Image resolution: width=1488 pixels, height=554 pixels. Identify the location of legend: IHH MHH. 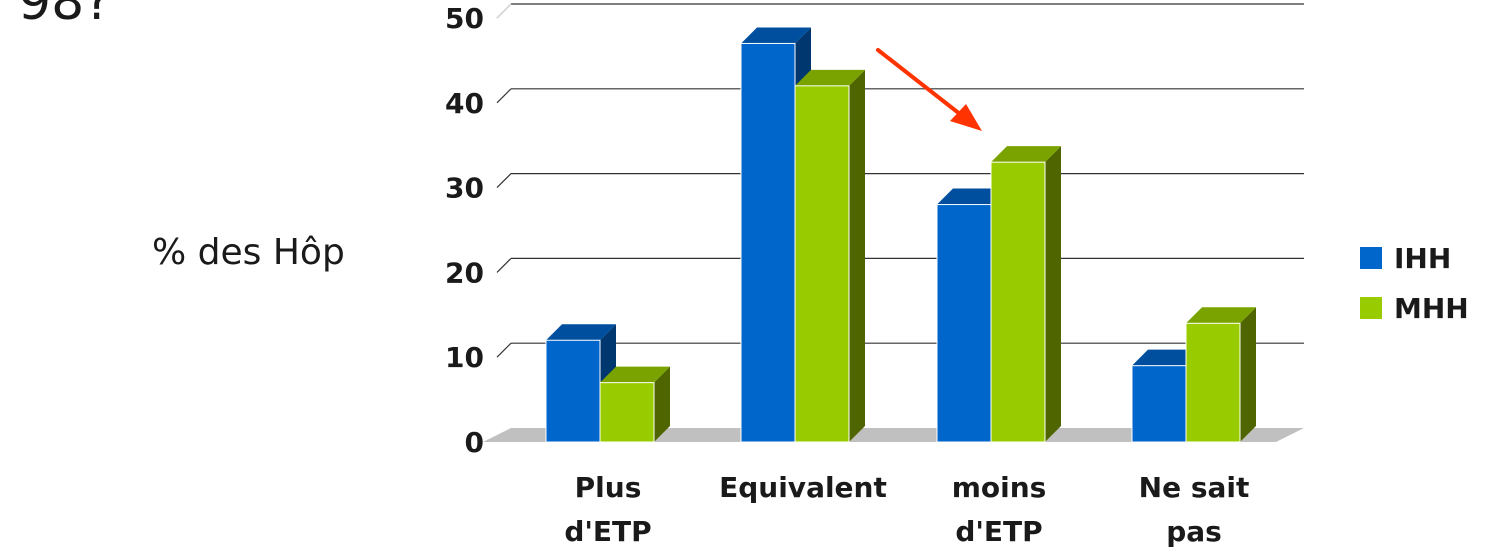
(1414, 283).